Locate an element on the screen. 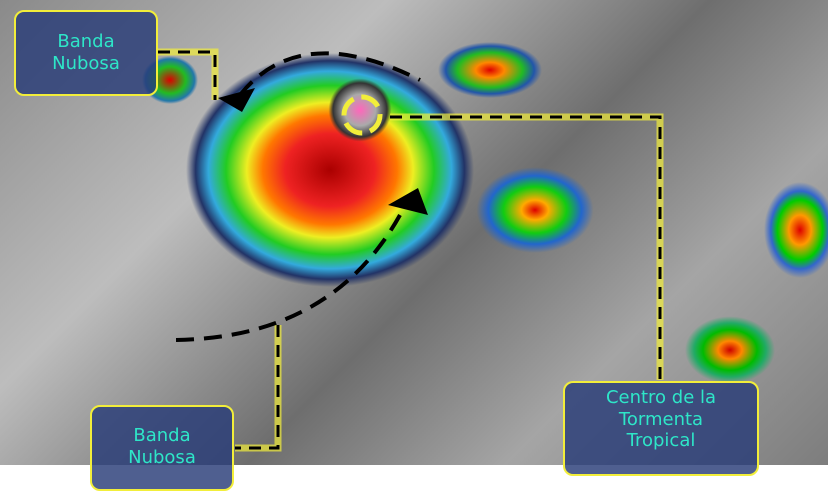 The height and width of the screenshot is (491, 828). label-storm-center-line1: Centro de la is located at coordinates (661, 397).